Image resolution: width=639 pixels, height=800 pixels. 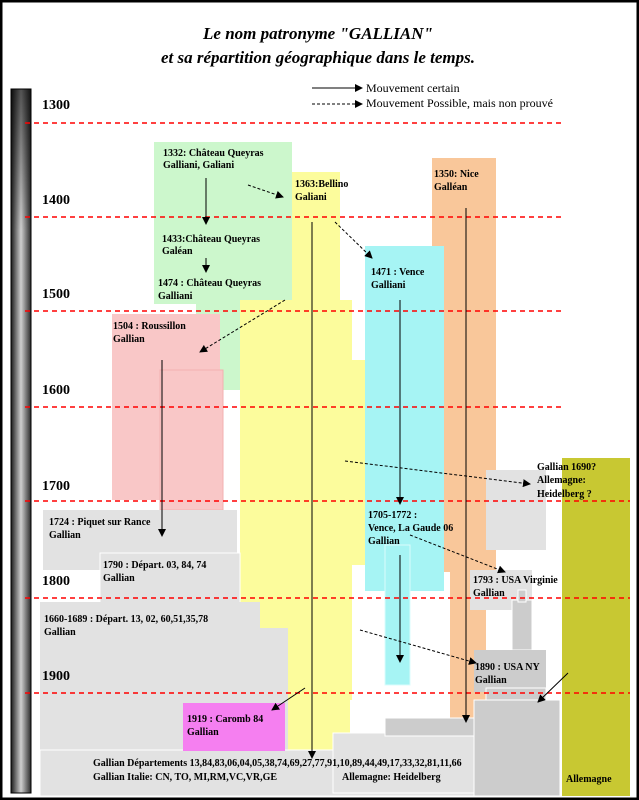 What do you see at coordinates (234, 727) in the screenshot?
I see `region-caromb` at bounding box center [234, 727].